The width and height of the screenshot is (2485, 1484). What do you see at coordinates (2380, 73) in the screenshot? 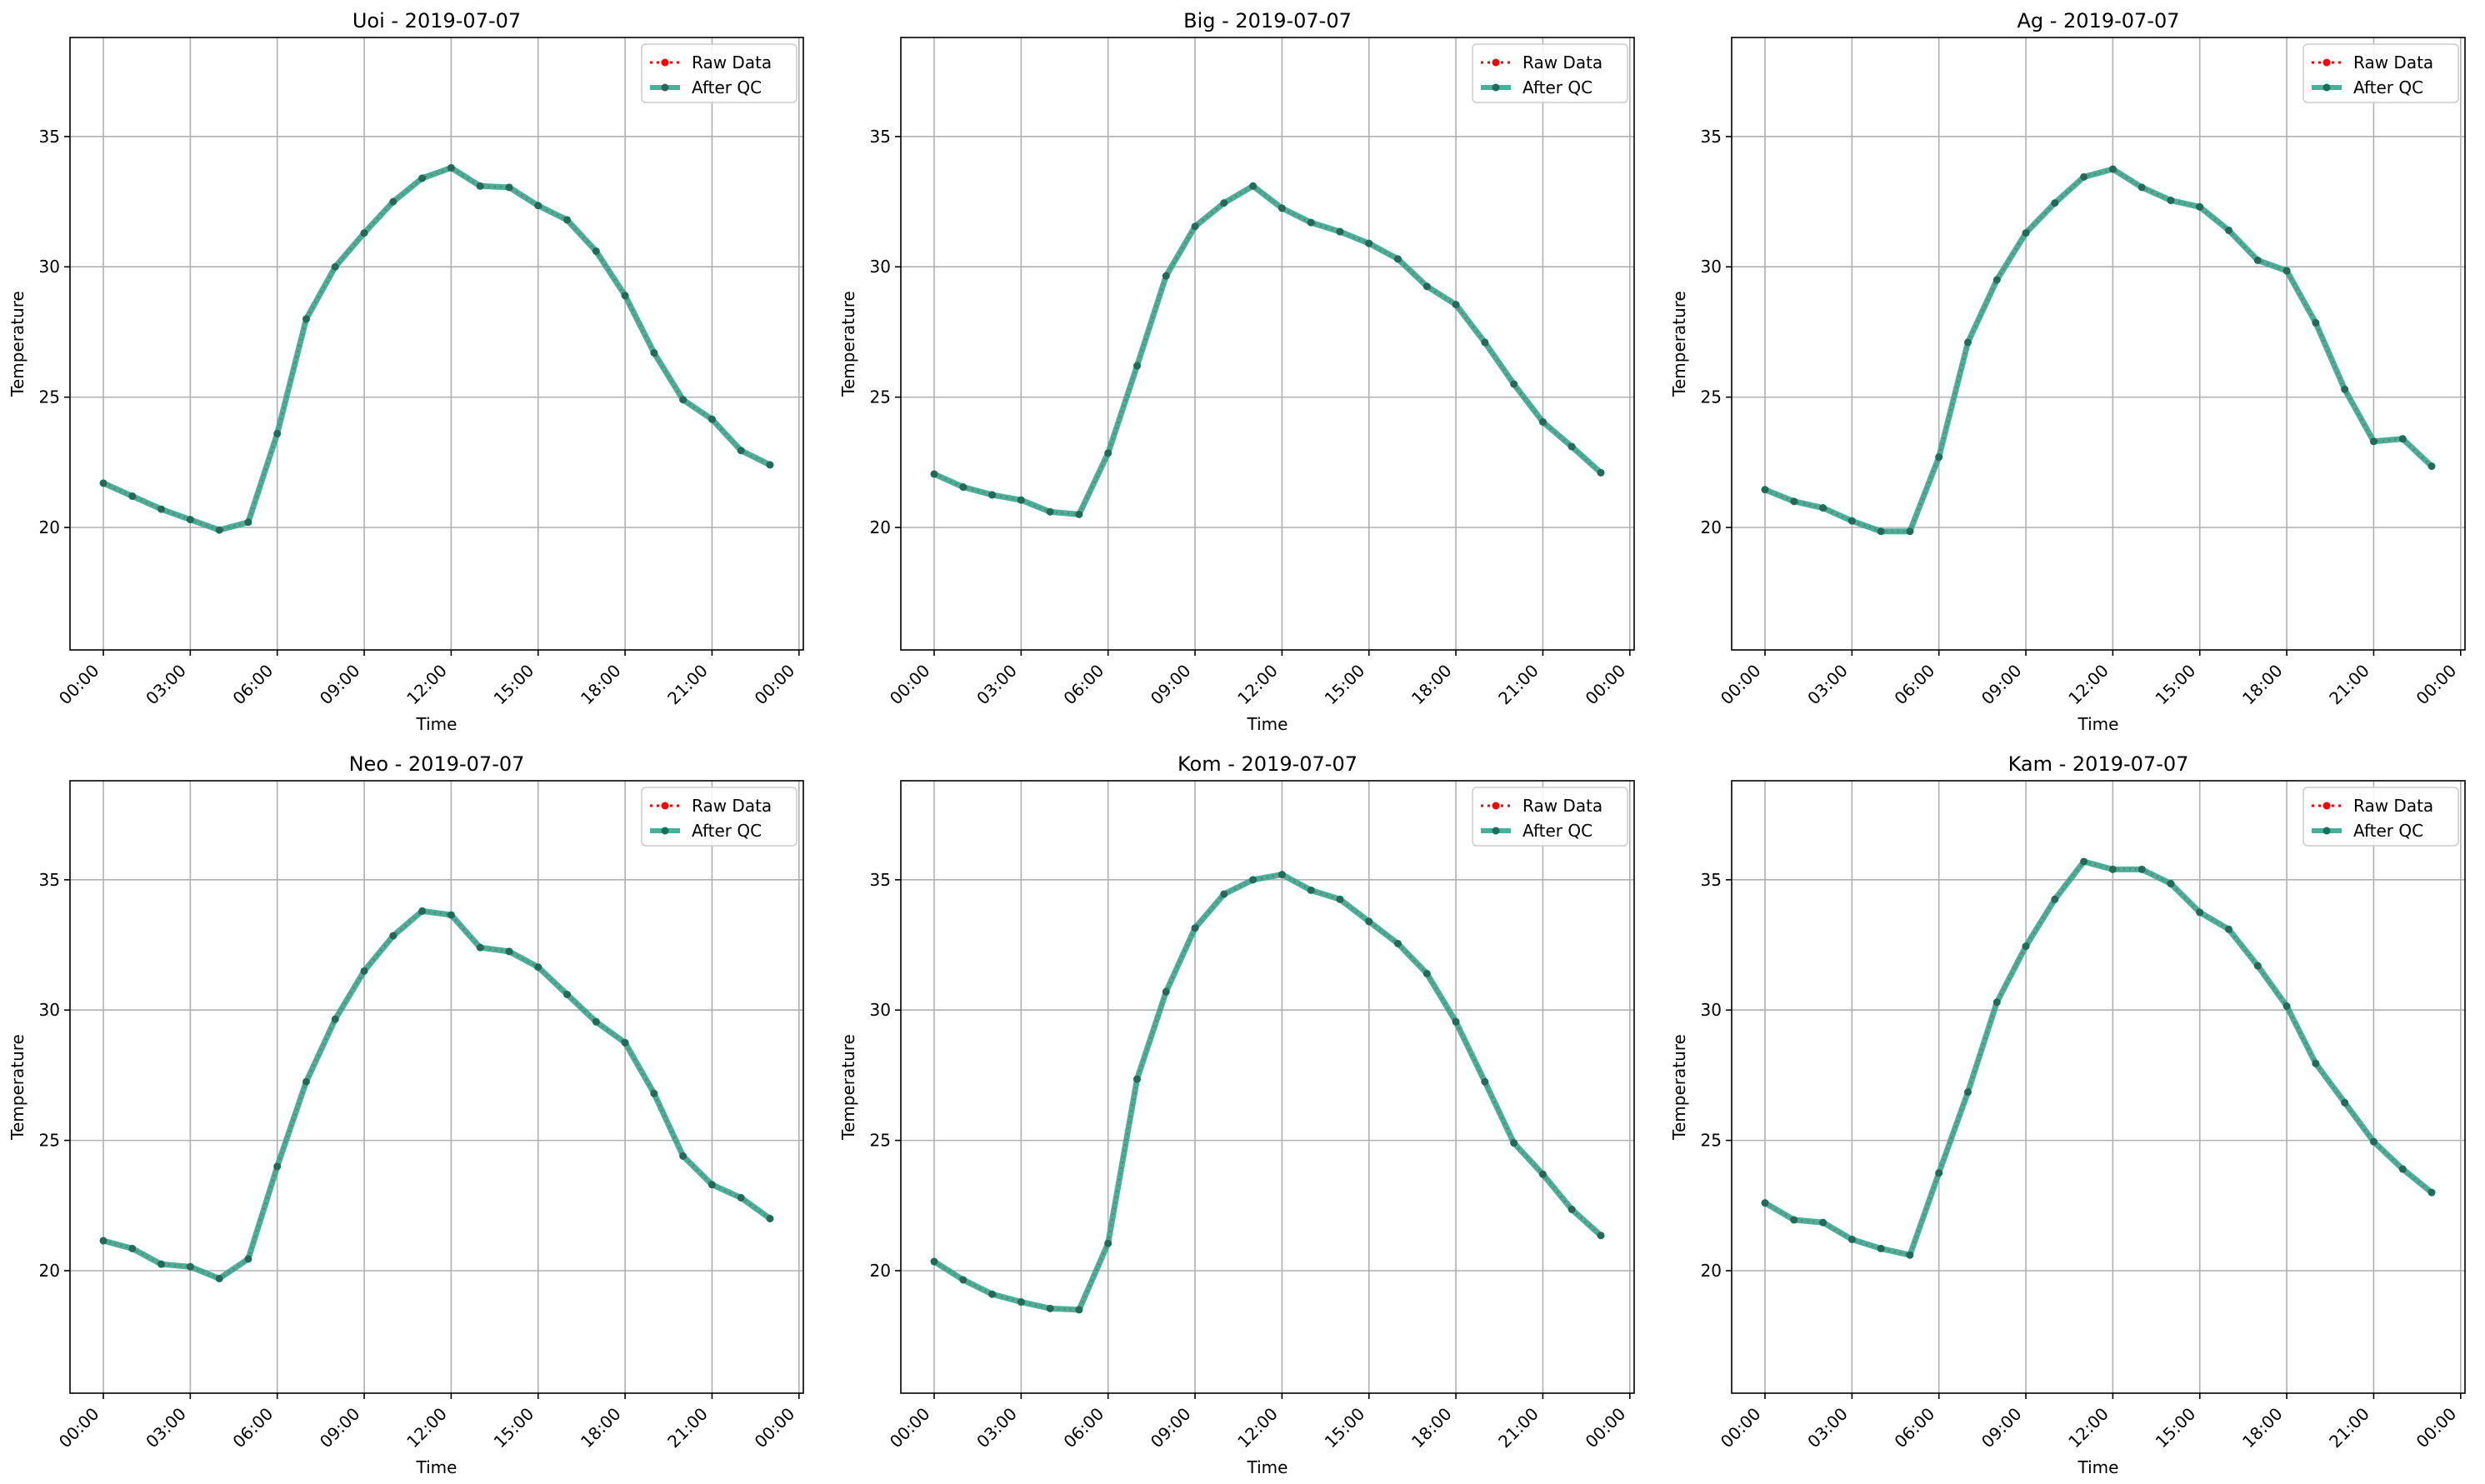
I see `chart-legend: Raw Data After QC` at bounding box center [2380, 73].